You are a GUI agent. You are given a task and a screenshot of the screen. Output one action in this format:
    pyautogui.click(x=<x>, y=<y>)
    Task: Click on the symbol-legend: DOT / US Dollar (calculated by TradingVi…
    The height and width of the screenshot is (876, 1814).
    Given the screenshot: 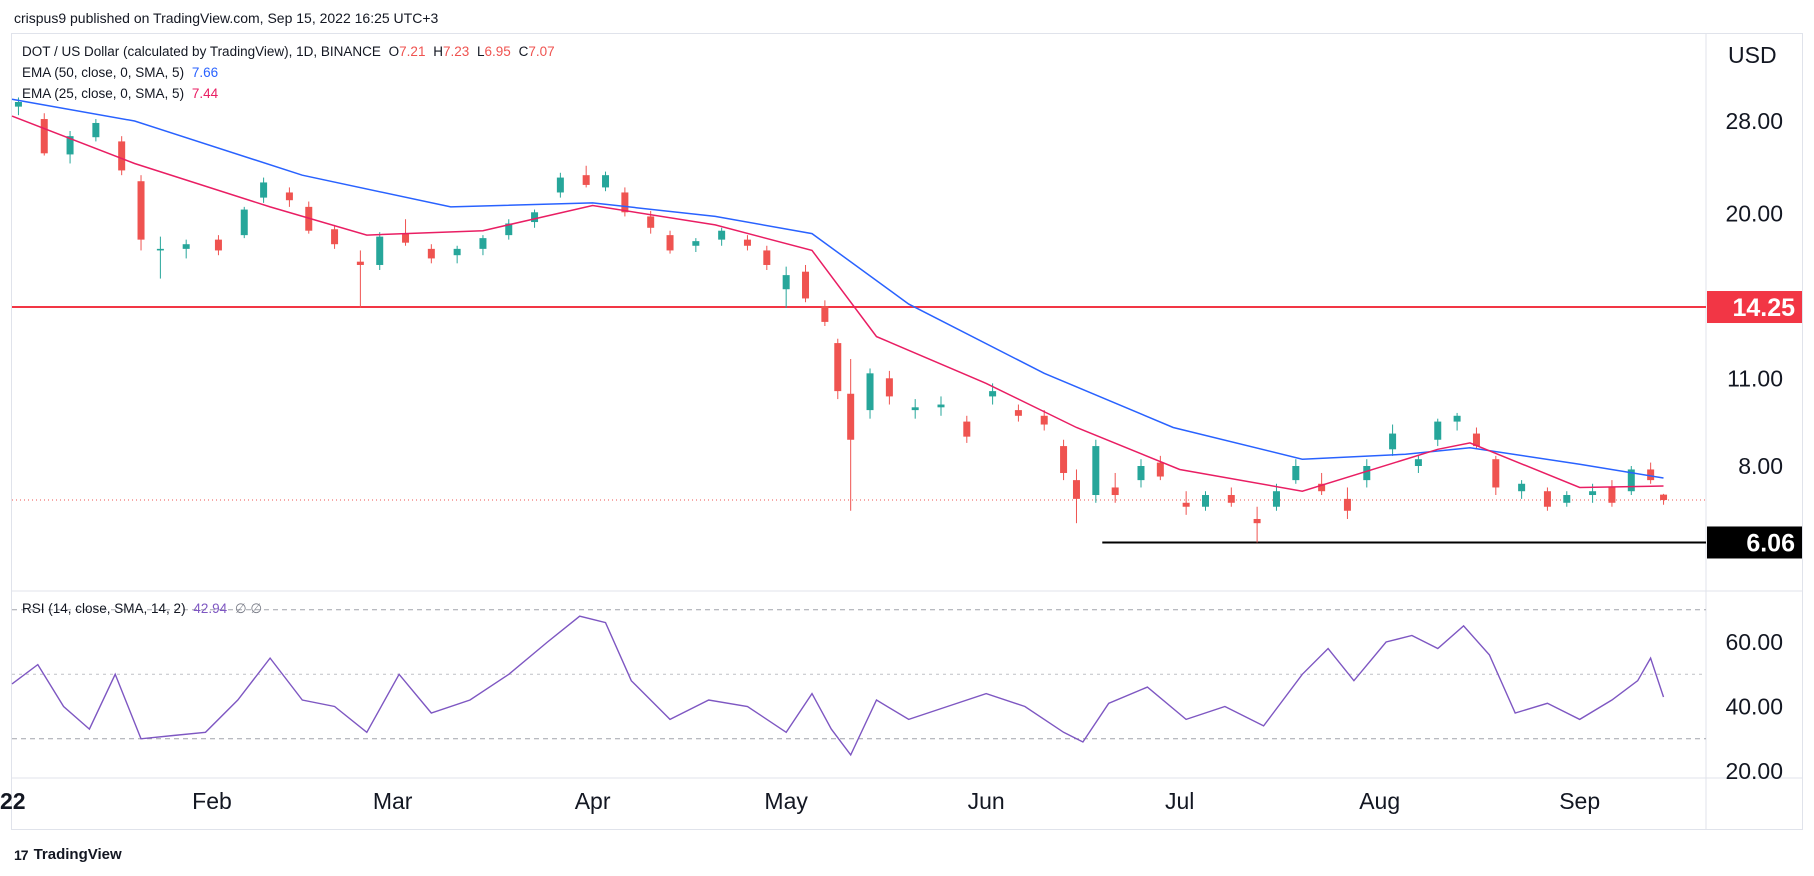 What is the action you would take?
    pyautogui.click(x=290, y=51)
    